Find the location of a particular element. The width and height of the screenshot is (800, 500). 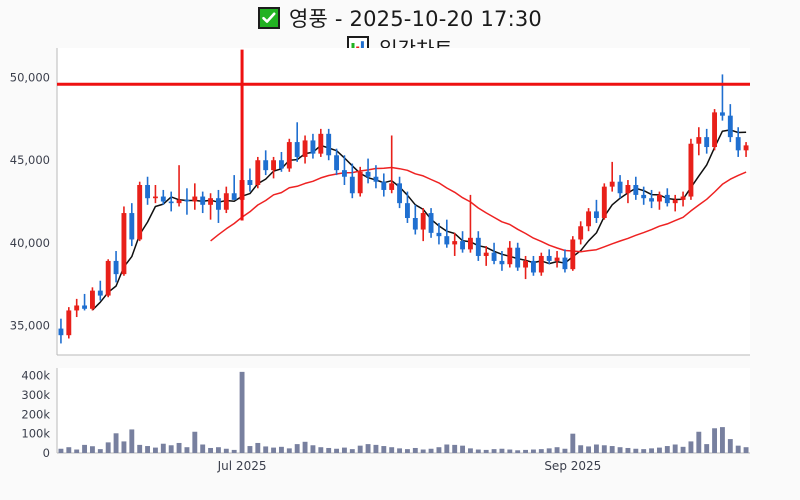

volume-tick-label: 300k is located at coordinates (35, 395).